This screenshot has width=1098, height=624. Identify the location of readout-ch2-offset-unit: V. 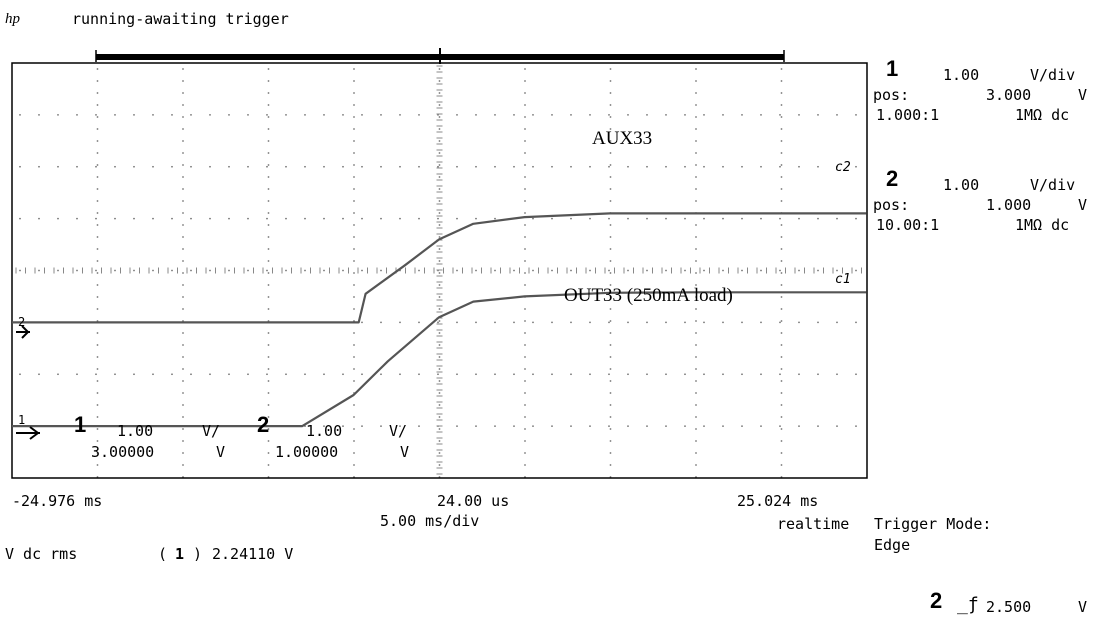
(405, 452).